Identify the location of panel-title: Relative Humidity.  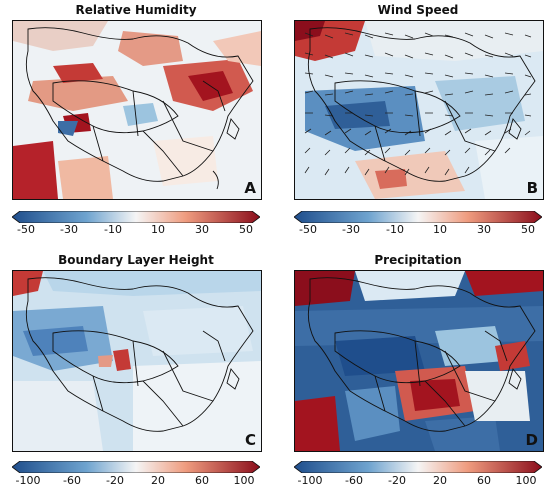
(136, 10).